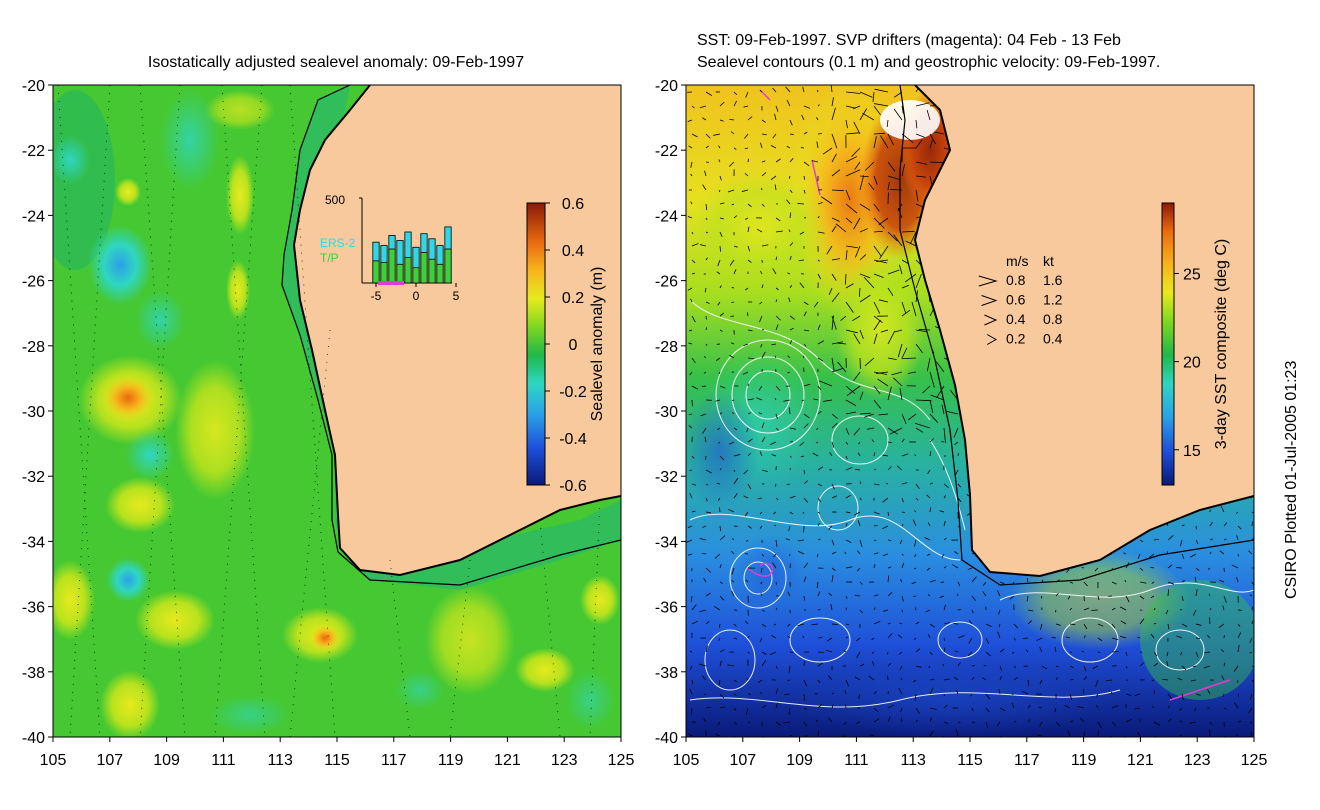 This screenshot has height=810, width=1320. Describe the element at coordinates (456, 296) in the screenshot. I see `inset-x-tick-label: 5` at that location.